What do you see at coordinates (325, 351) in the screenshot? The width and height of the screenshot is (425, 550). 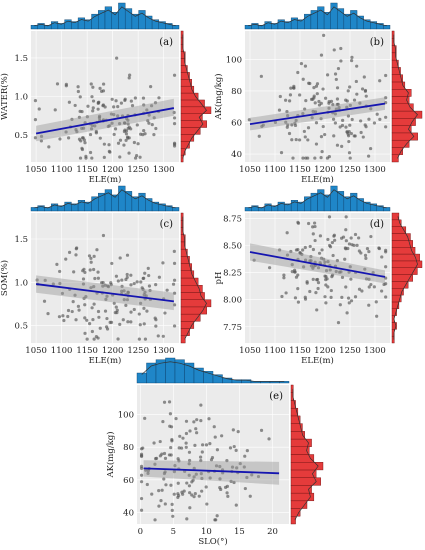 I see `x-tick-label: 1200` at bounding box center [325, 351].